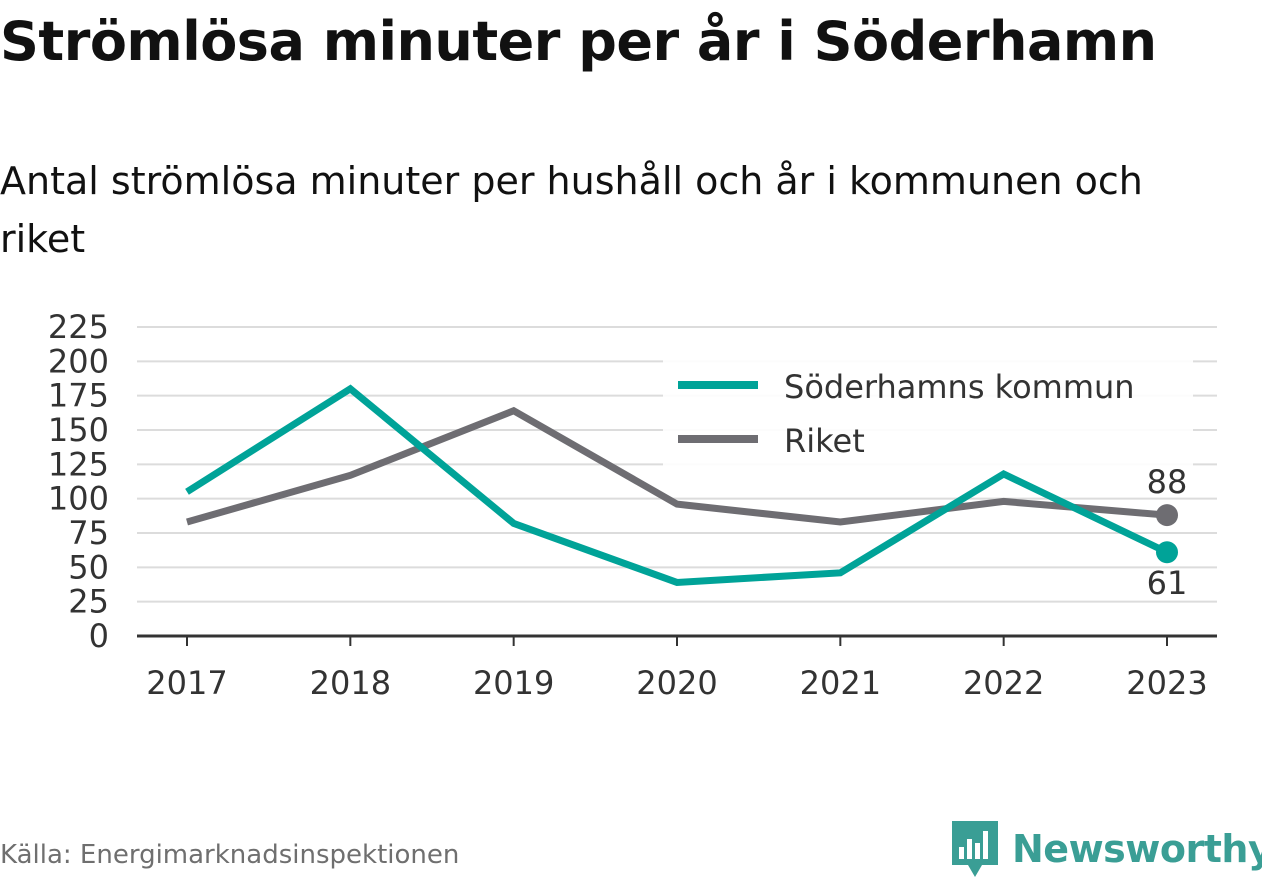 The height and width of the screenshot is (880, 1262). I want to click on y-tick-label: 75, so click(88, 533).